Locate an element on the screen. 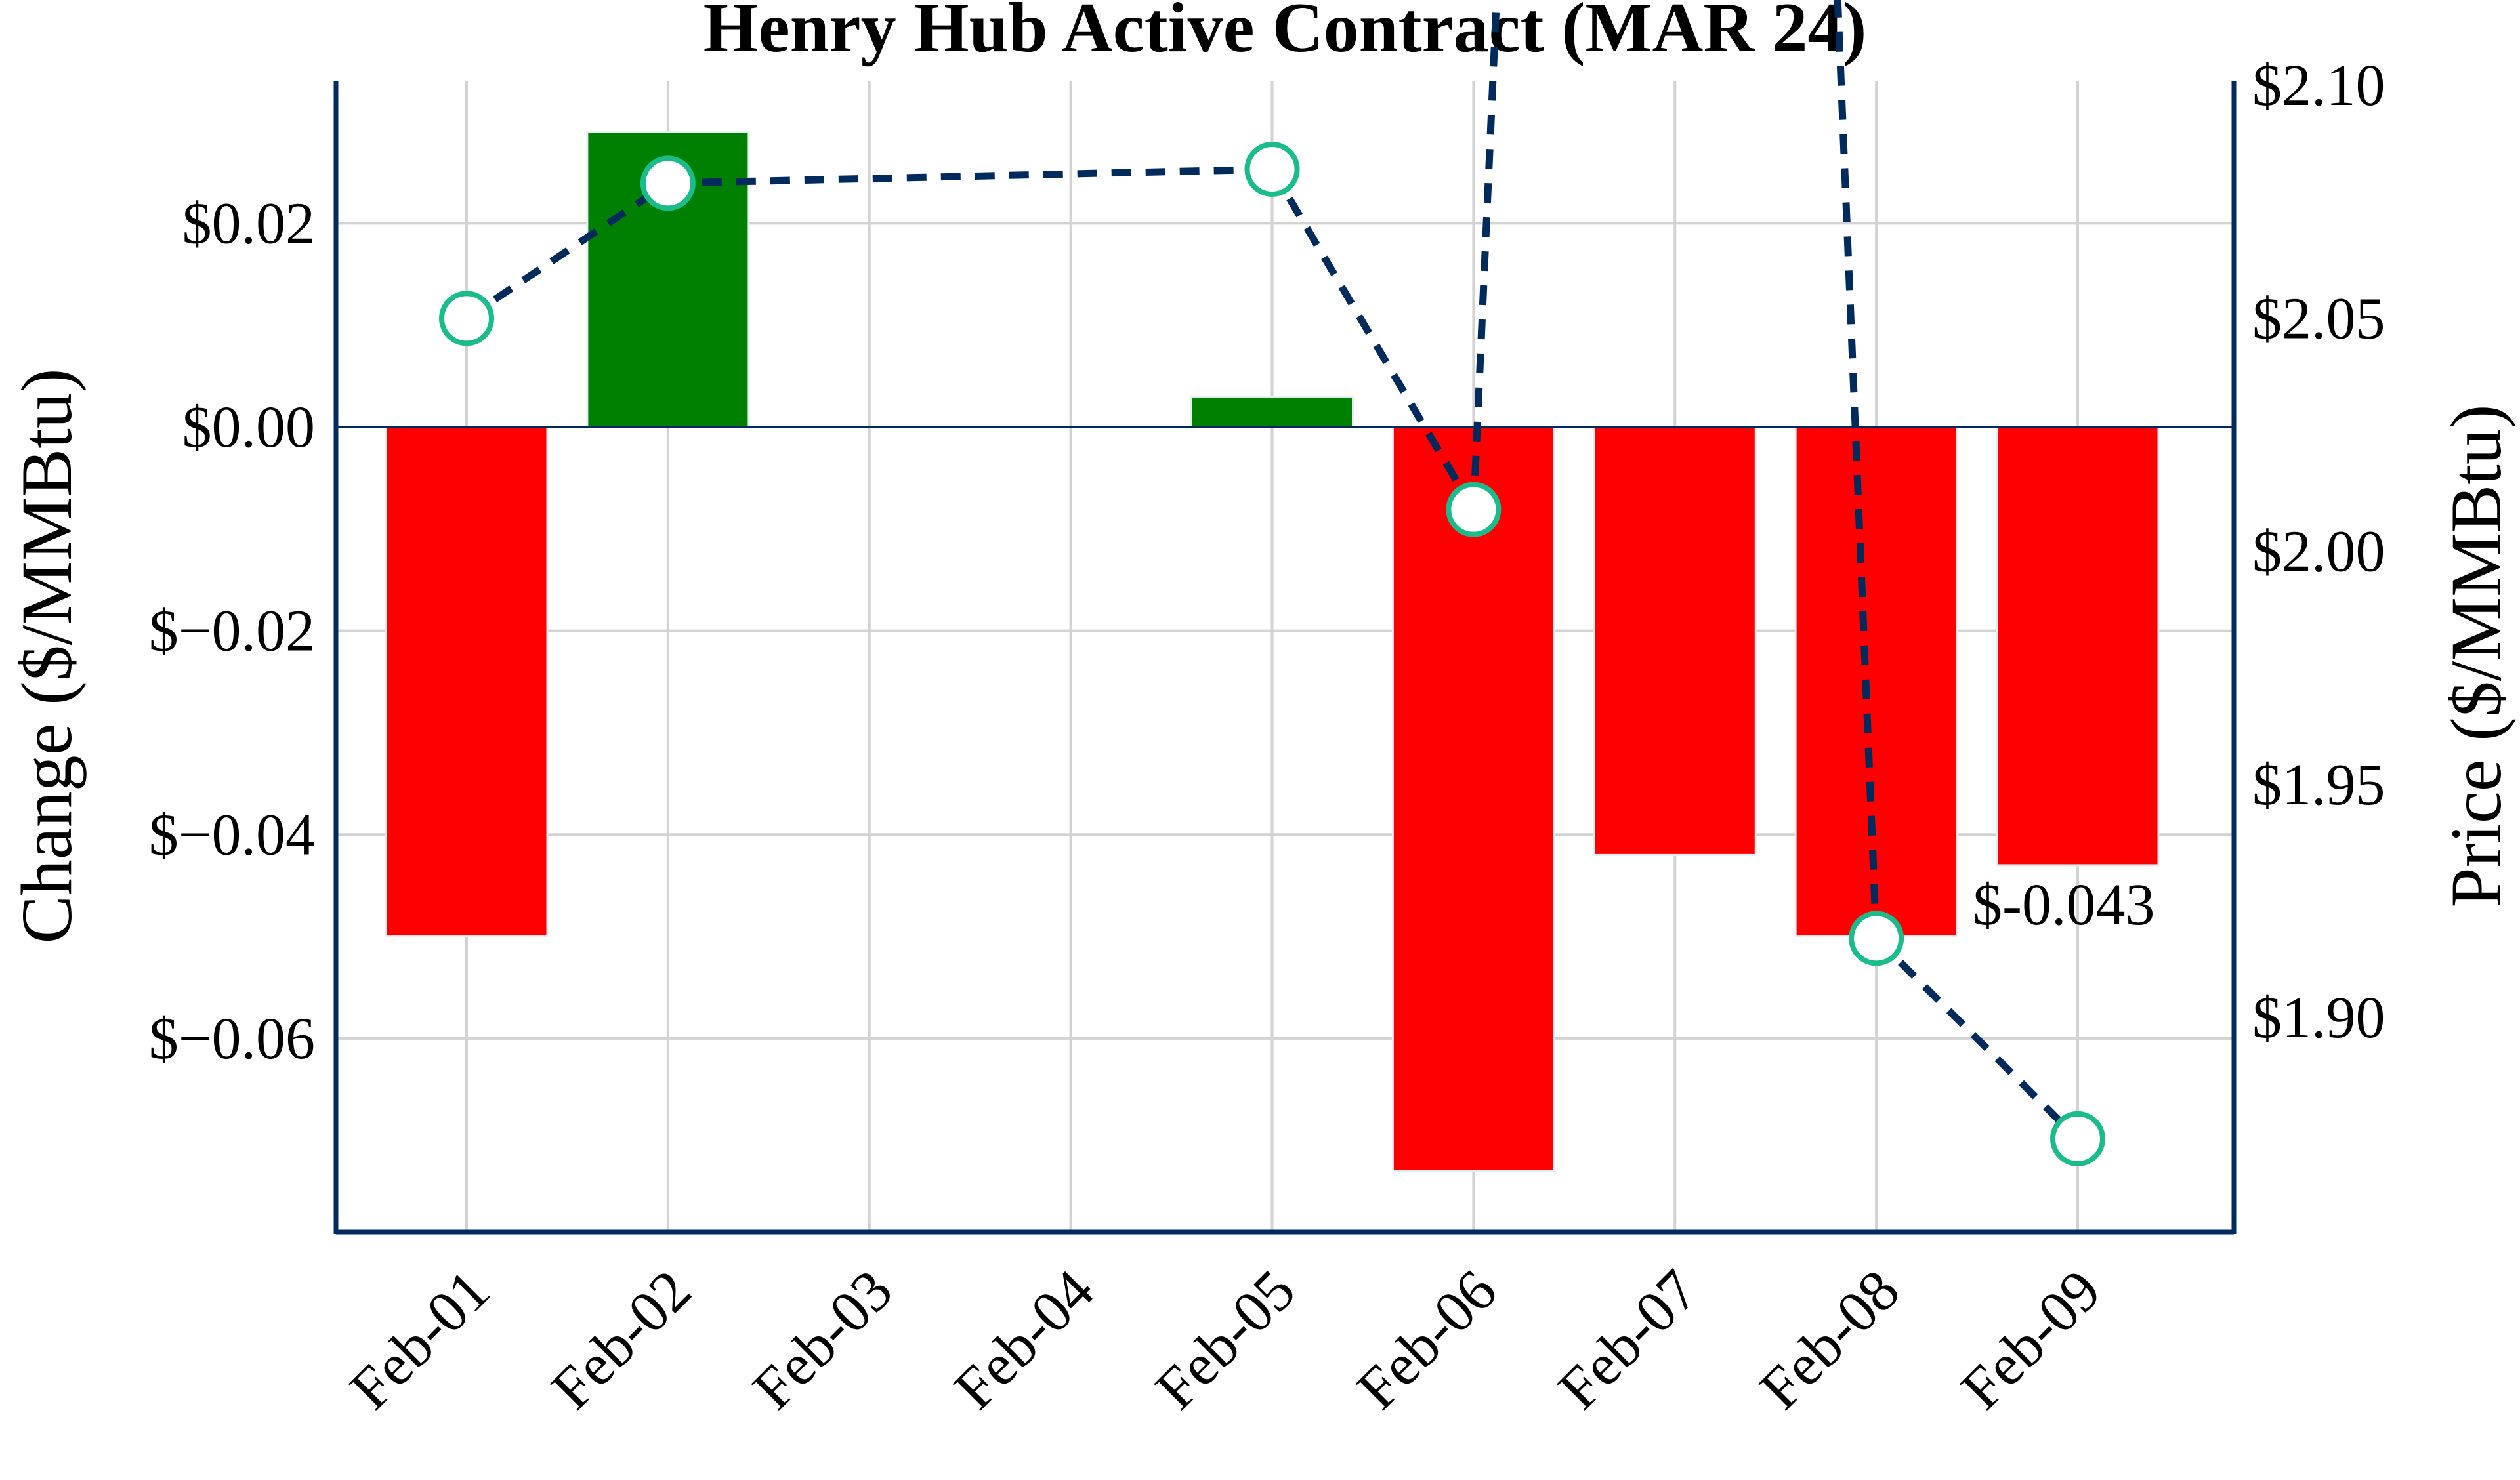 The image size is (2520, 1480). x-tick-label: Feb-05 is located at coordinates (1225, 1340).